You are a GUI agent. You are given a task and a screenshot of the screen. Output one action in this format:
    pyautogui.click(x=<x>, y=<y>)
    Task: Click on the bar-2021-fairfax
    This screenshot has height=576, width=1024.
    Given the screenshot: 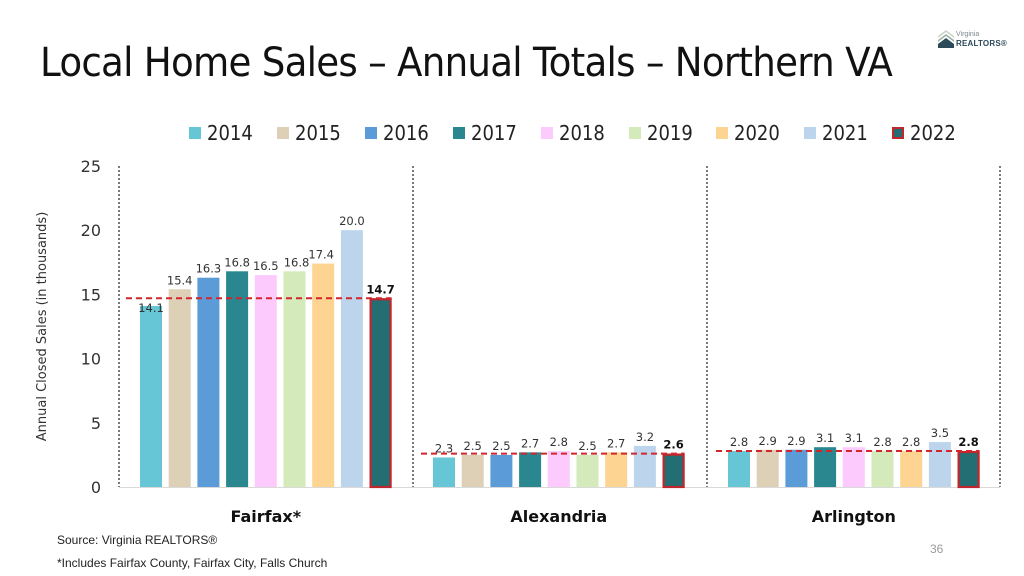 What is the action you would take?
    pyautogui.click(x=351, y=358)
    